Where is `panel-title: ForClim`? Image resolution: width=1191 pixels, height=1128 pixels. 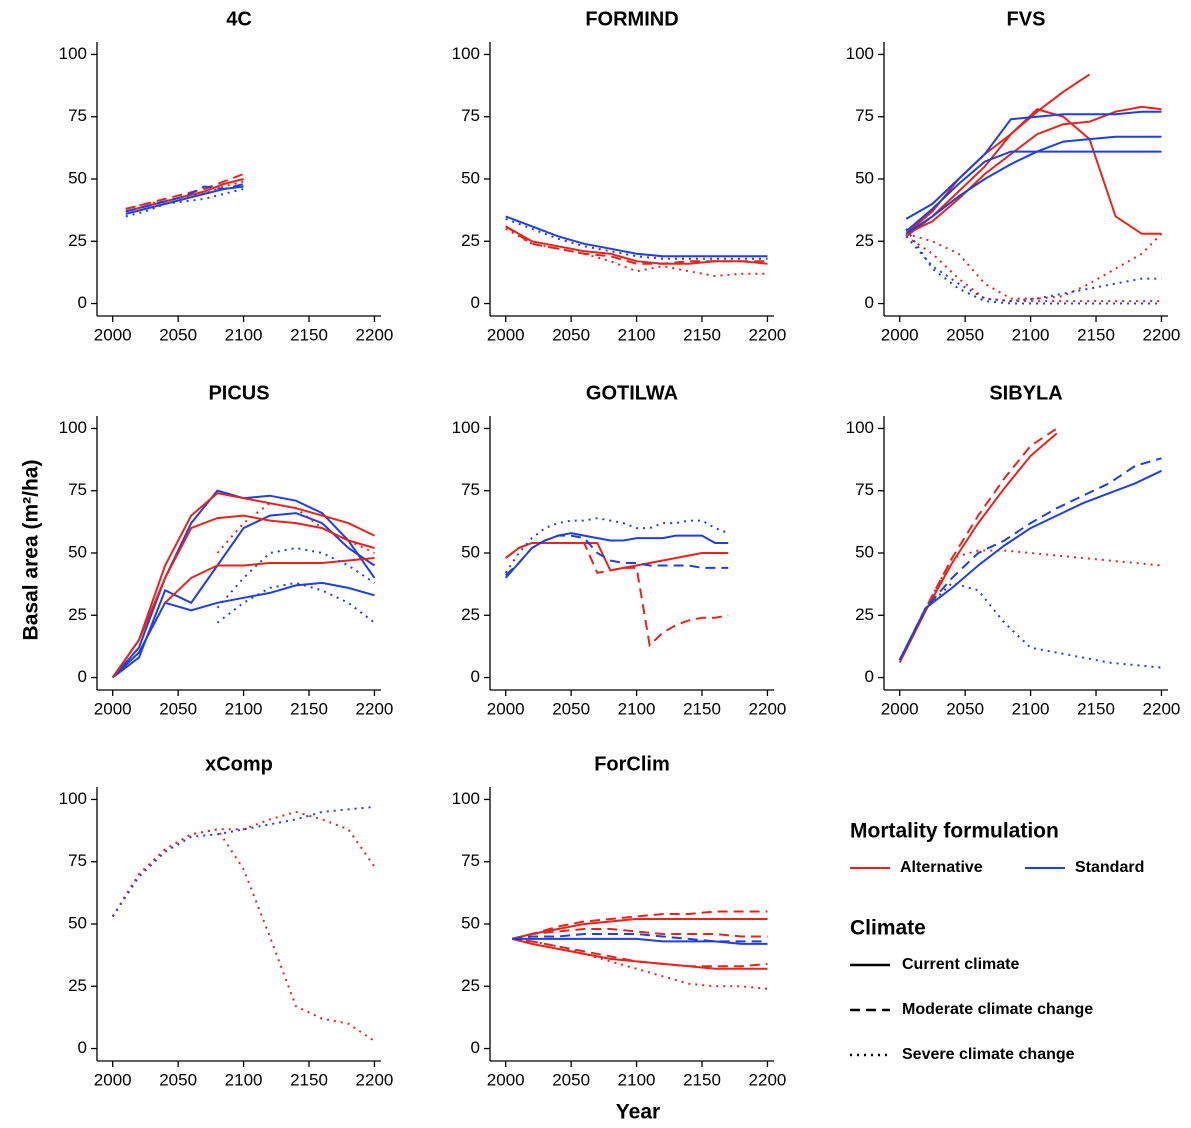 panel-title: ForClim is located at coordinates (632, 764).